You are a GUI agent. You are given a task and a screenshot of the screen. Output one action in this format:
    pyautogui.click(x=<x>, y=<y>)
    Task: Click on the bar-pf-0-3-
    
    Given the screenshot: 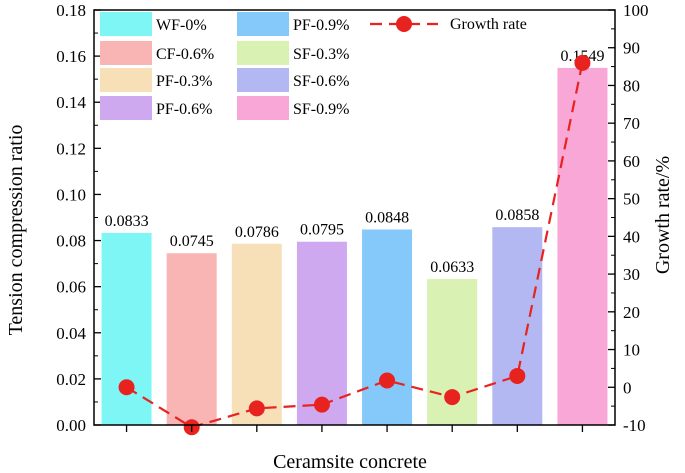 What is the action you would take?
    pyautogui.click(x=256, y=334)
    